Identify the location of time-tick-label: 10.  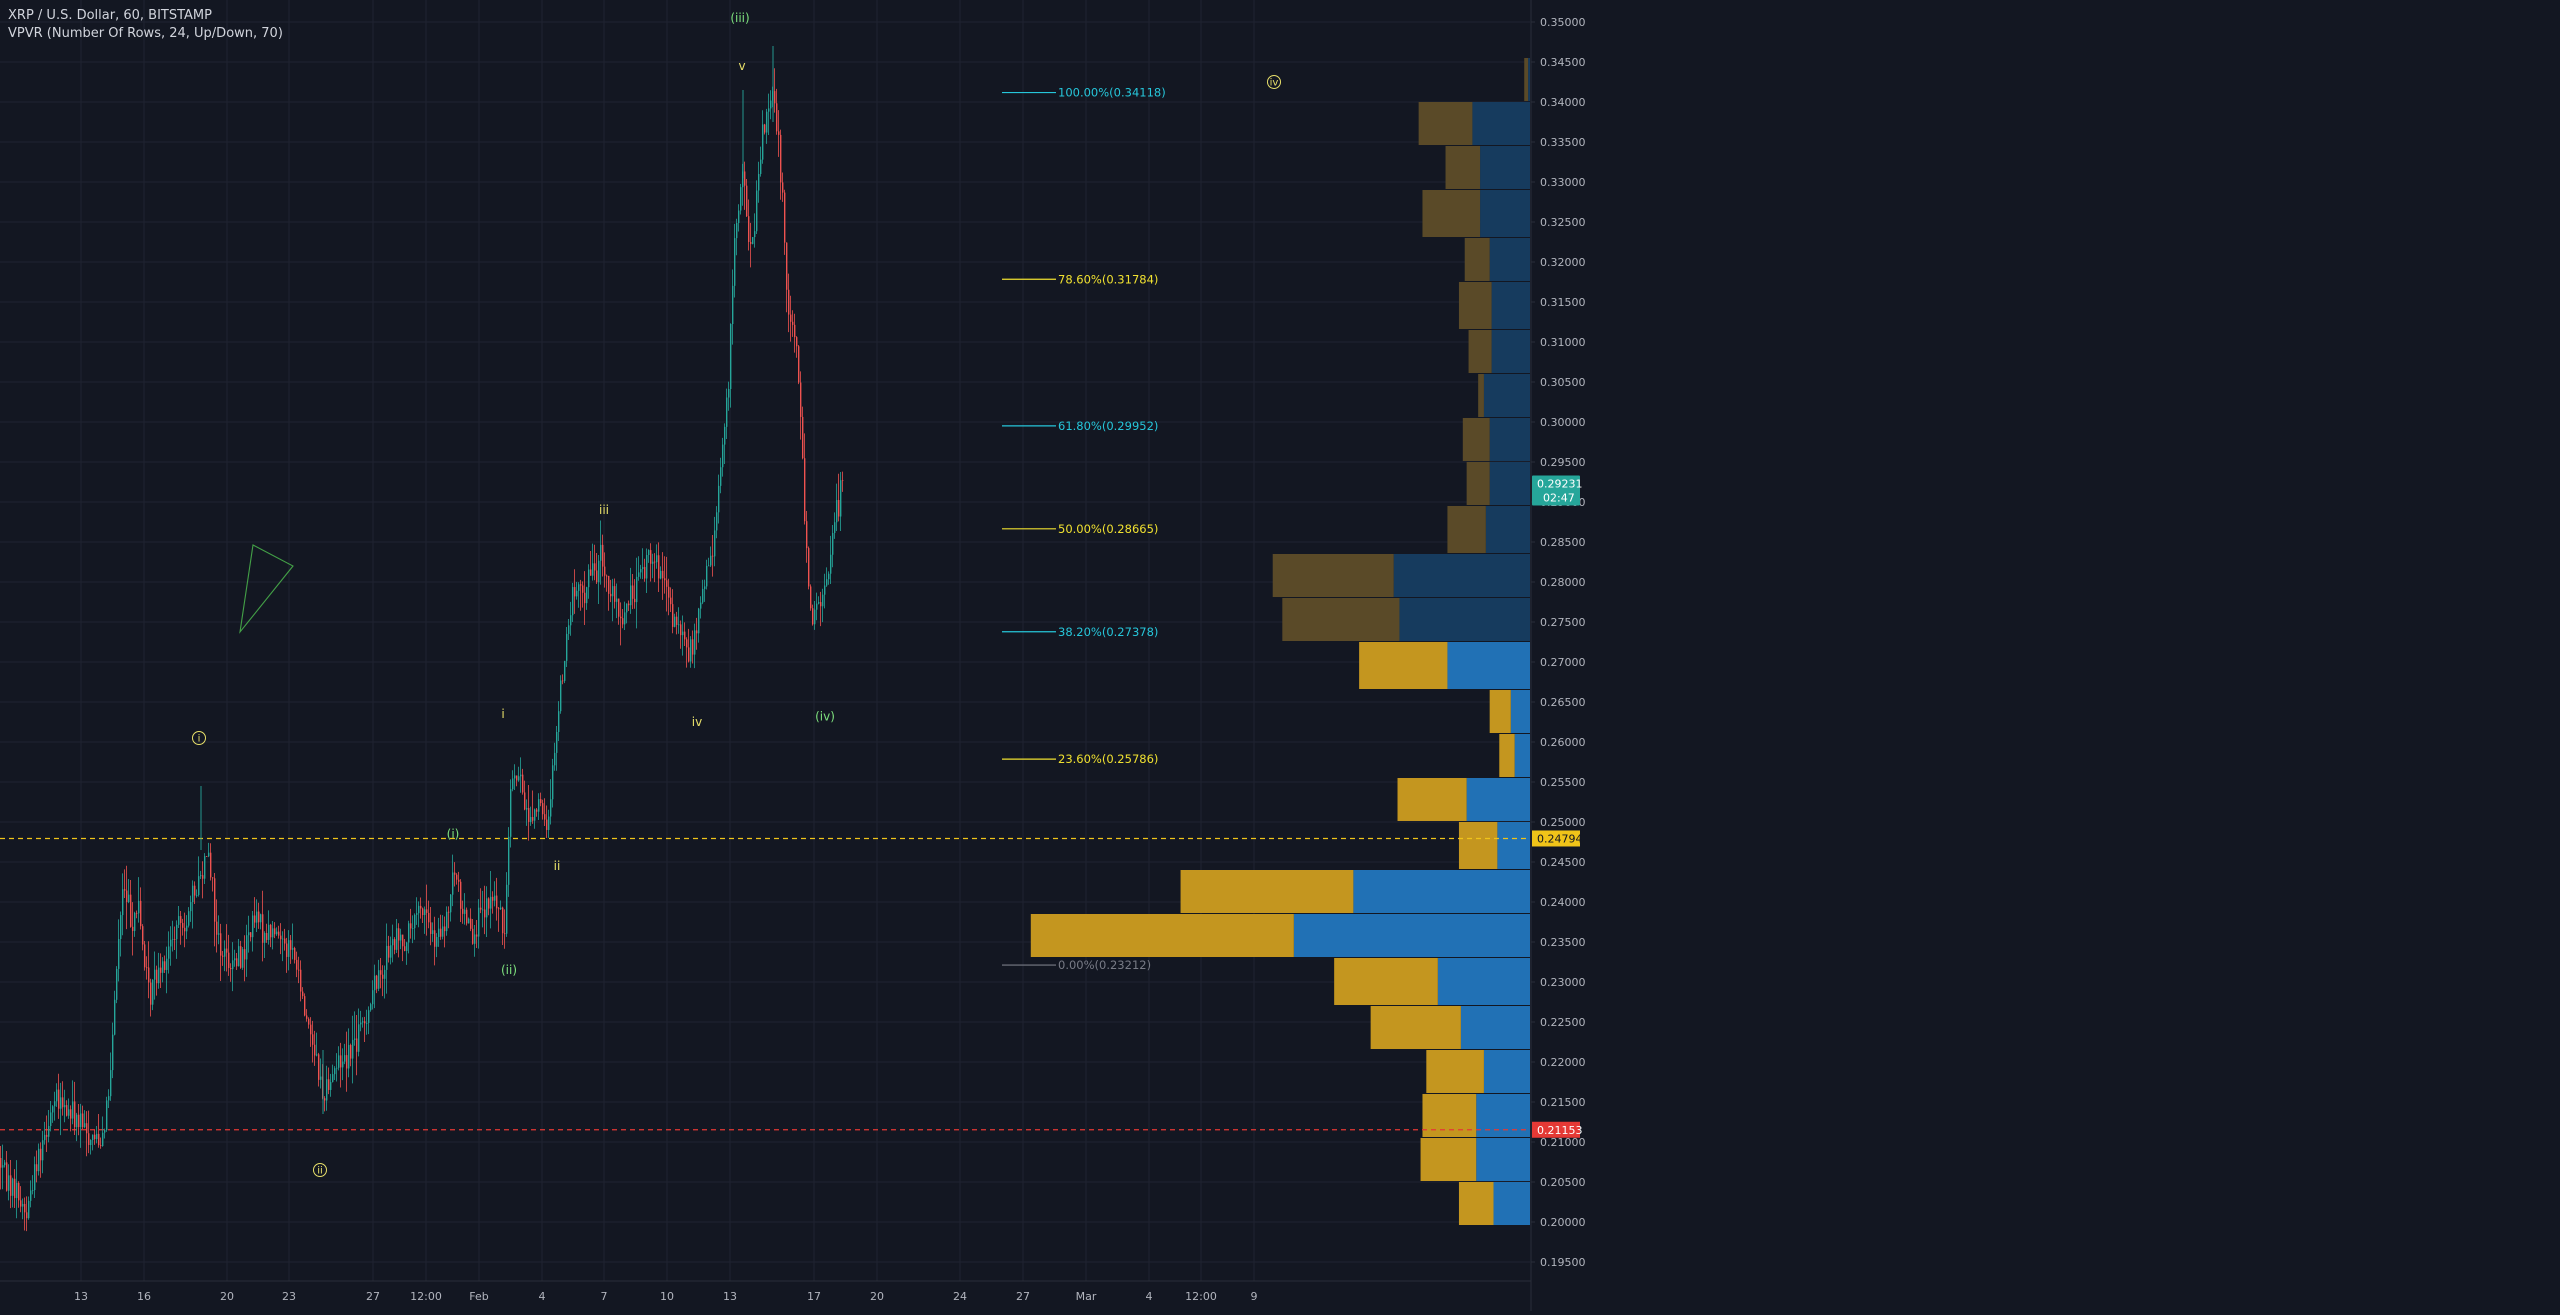
(667, 1296).